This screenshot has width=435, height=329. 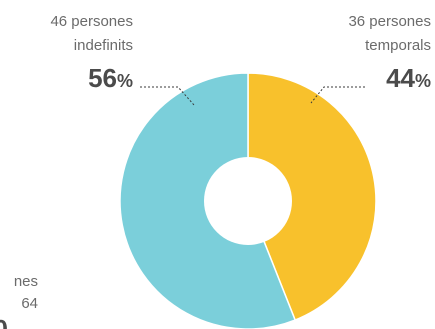 What do you see at coordinates (337, 95) in the screenshot?
I see `leader-line-temporals` at bounding box center [337, 95].